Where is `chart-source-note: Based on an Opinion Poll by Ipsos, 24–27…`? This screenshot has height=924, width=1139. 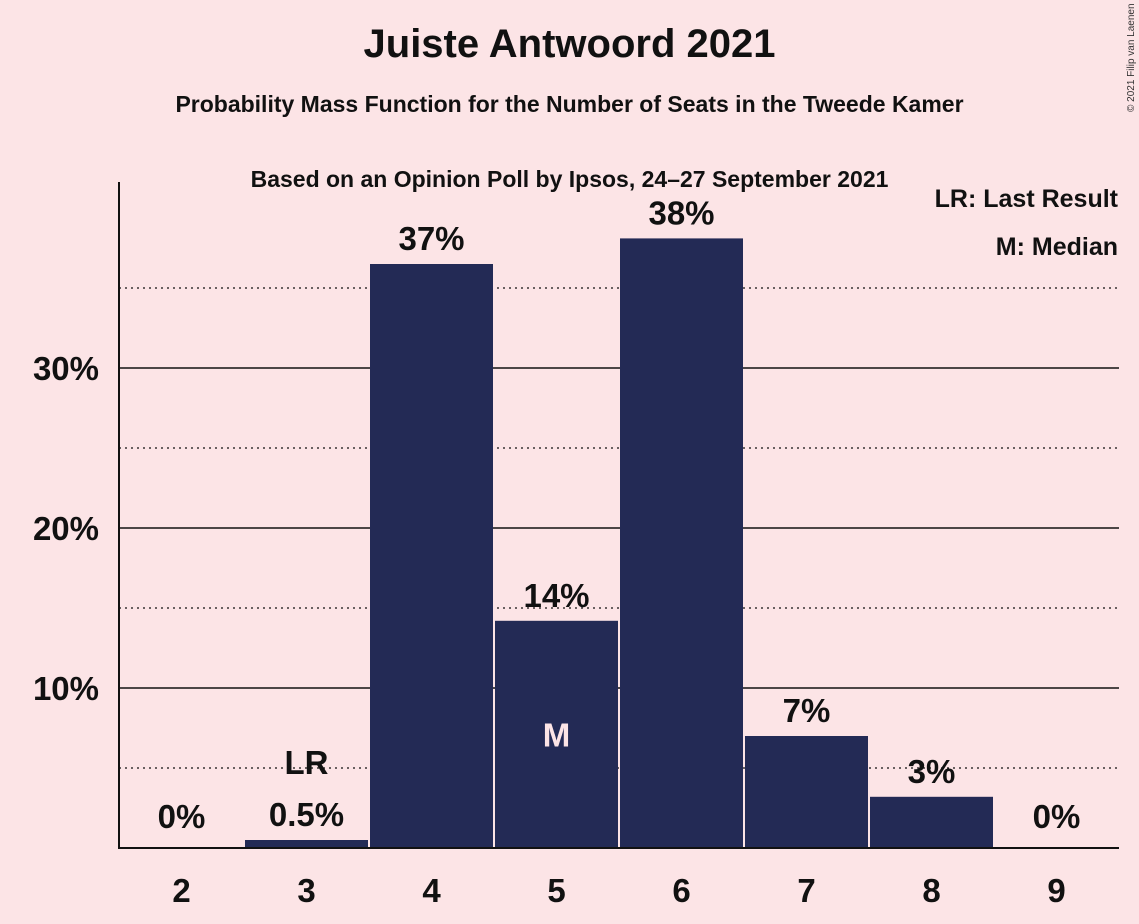 chart-source-note: Based on an Opinion Poll by Ipsos, 24–27… is located at coordinates (569, 179).